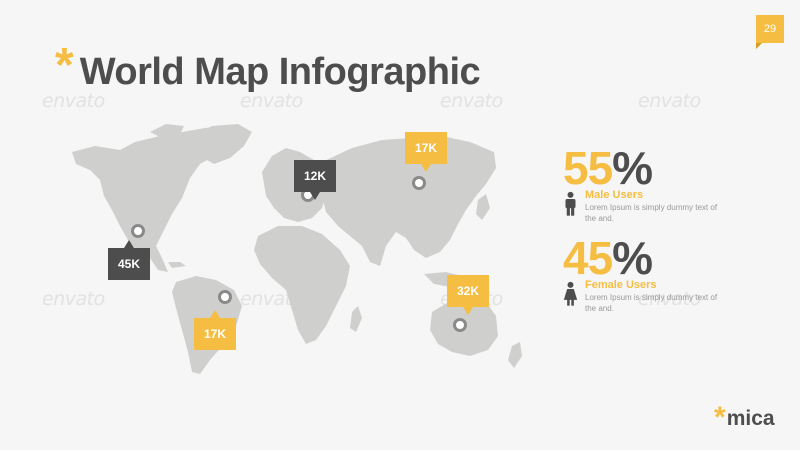 The width and height of the screenshot is (800, 450). What do you see at coordinates (302, 285) in the screenshot?
I see `africa-shape` at bounding box center [302, 285].